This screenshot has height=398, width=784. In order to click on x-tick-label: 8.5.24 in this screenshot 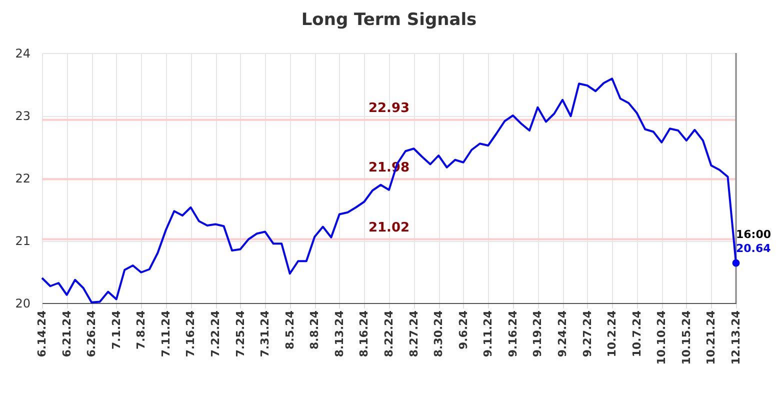, I will do `click(289, 330)`.